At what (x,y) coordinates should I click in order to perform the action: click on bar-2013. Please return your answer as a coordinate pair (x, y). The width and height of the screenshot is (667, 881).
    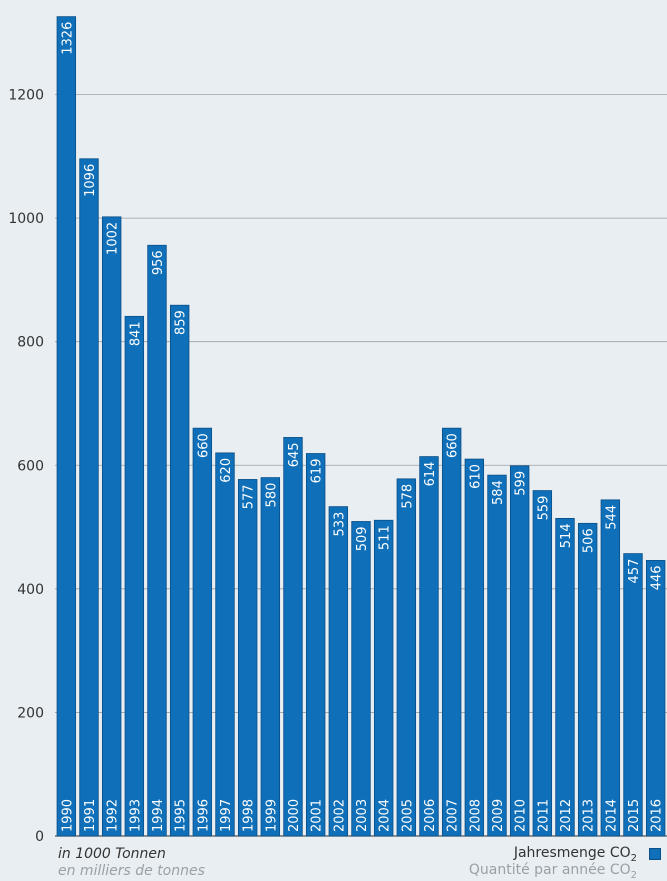
    Looking at the image, I should click on (587, 679).